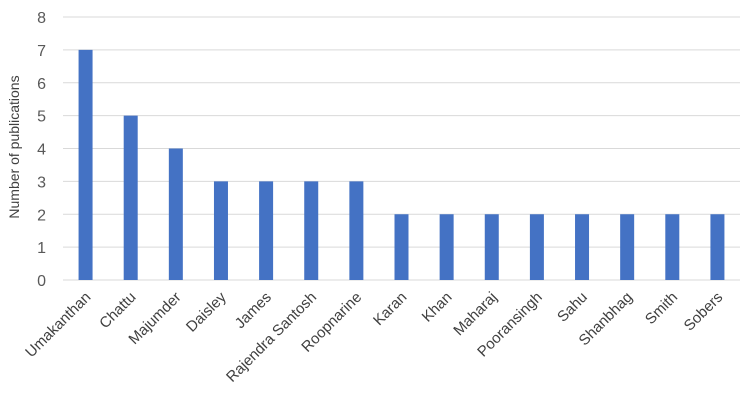 The width and height of the screenshot is (750, 411). What do you see at coordinates (41, 18) in the screenshot?
I see `y-tick-label: 8` at bounding box center [41, 18].